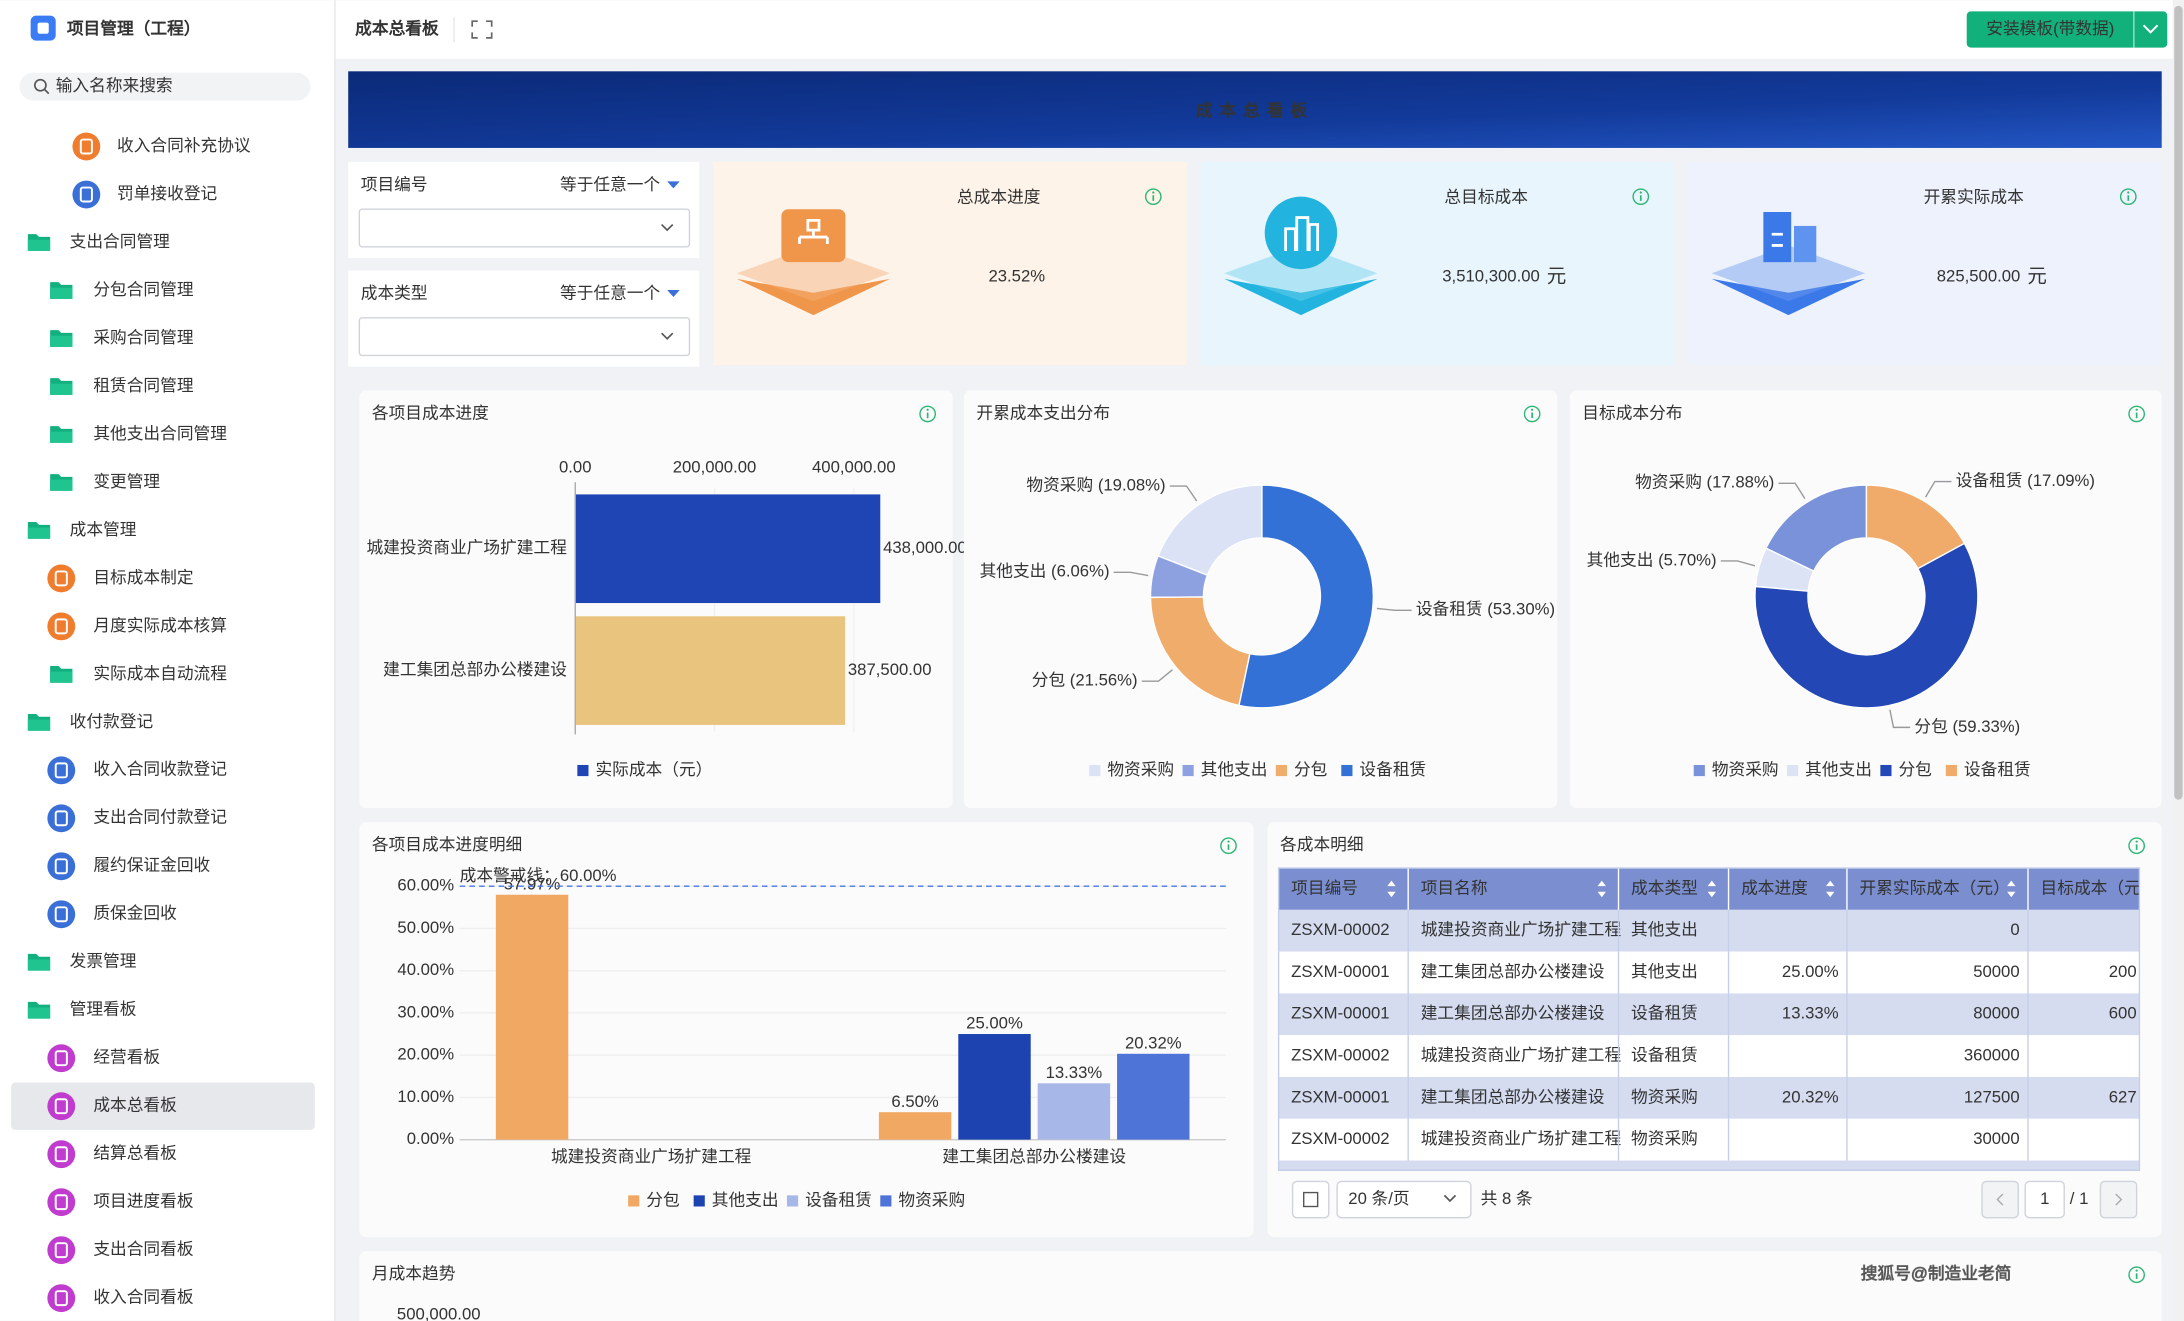 The image size is (2184, 1321). I want to click on menu-item: 收入合同收款登记, so click(160, 769).